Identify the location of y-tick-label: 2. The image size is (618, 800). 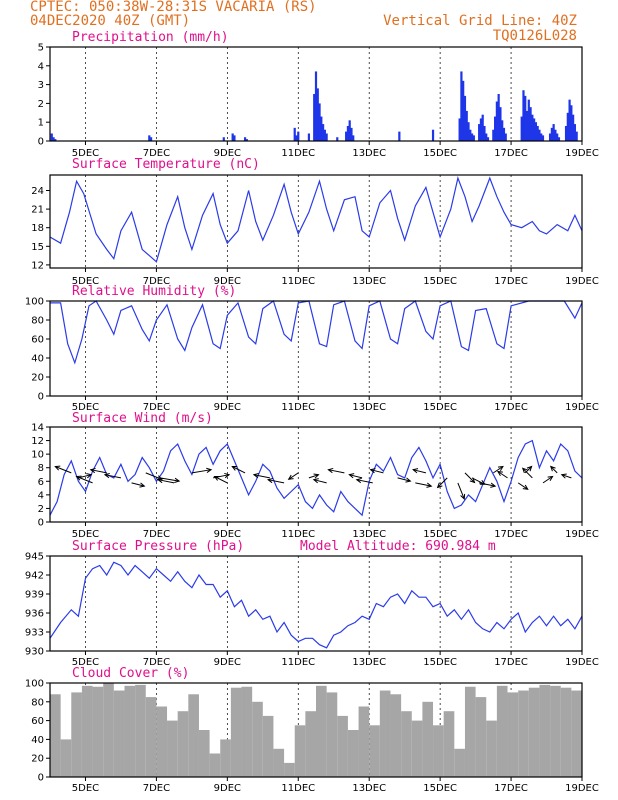
(41, 104).